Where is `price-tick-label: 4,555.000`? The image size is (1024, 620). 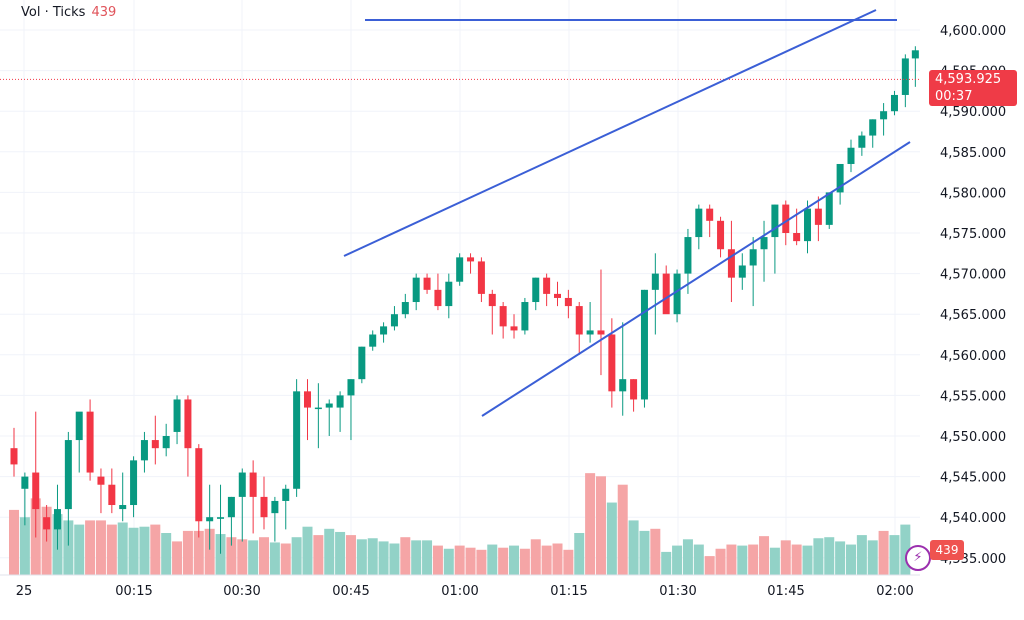 price-tick-label: 4,555.000 is located at coordinates (973, 396).